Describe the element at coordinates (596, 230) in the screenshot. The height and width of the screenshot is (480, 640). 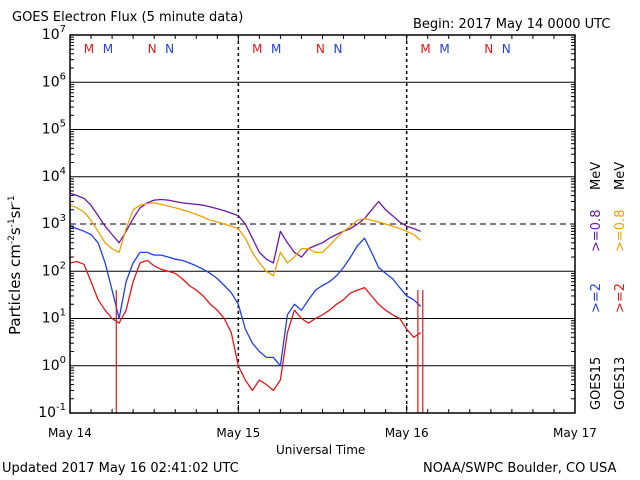
I see `legend-goes15-e08: >=0.8` at that location.